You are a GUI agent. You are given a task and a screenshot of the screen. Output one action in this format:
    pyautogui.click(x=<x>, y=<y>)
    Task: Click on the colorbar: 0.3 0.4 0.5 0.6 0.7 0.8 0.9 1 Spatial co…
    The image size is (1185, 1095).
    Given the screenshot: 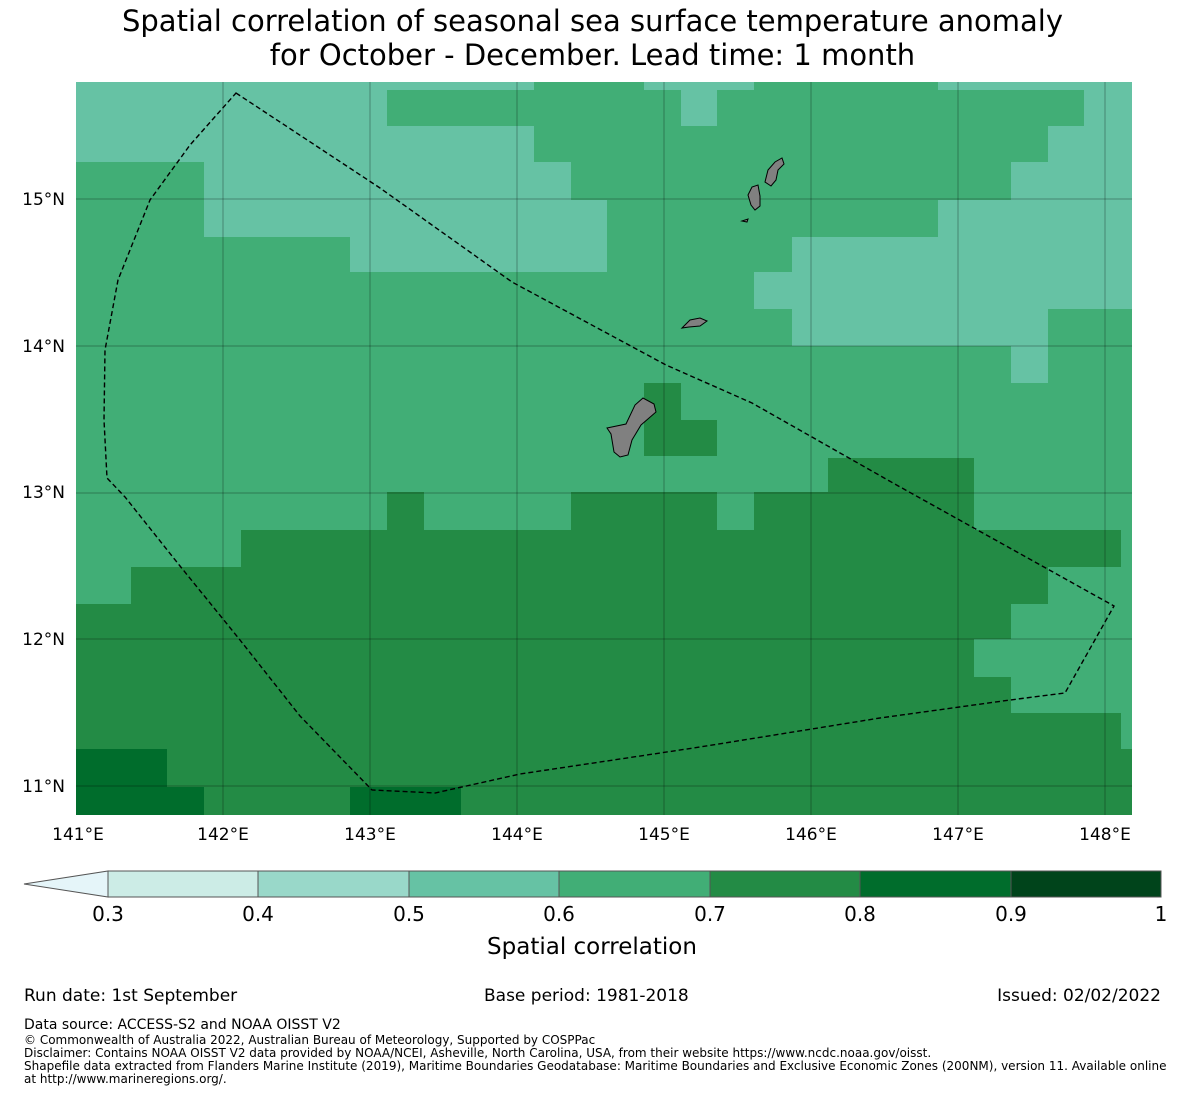 What is the action you would take?
    pyautogui.click(x=595, y=915)
    